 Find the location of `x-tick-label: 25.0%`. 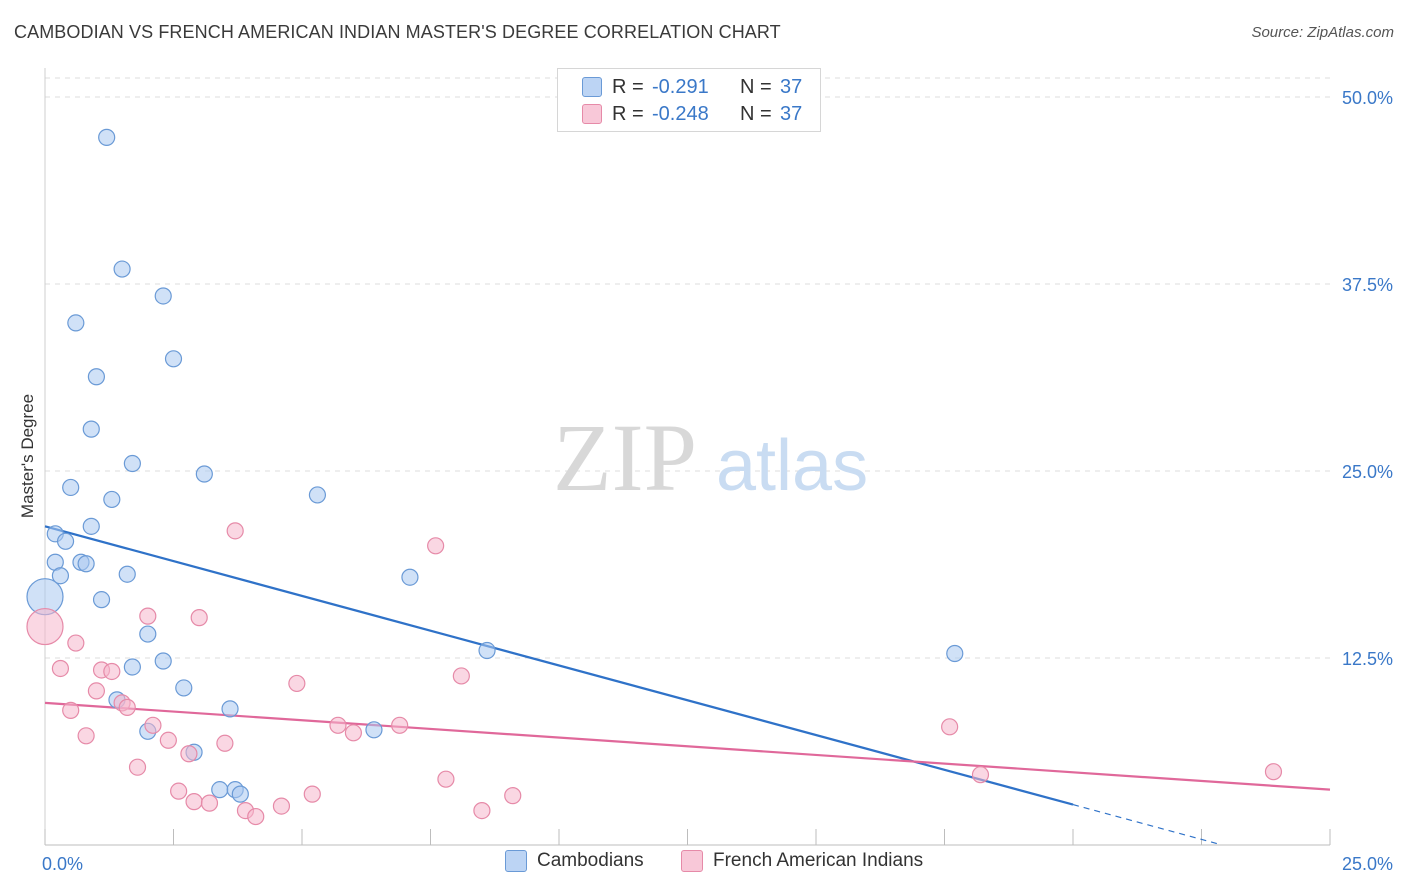

x-tick-label: 25.0% is located at coordinates (1367, 864).